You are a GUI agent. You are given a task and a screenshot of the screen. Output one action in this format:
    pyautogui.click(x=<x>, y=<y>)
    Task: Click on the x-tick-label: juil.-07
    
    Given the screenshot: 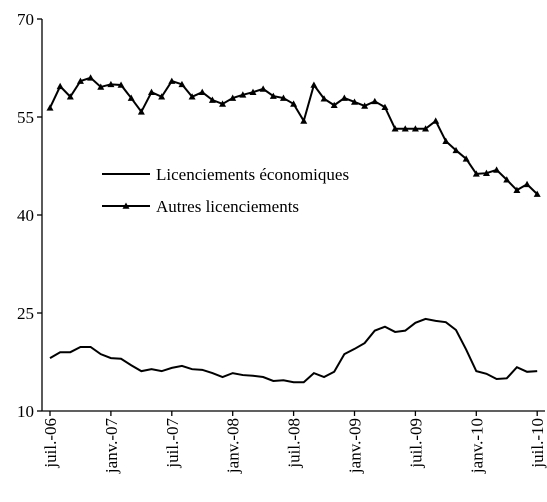 What is the action you would take?
    pyautogui.click(x=172, y=443)
    